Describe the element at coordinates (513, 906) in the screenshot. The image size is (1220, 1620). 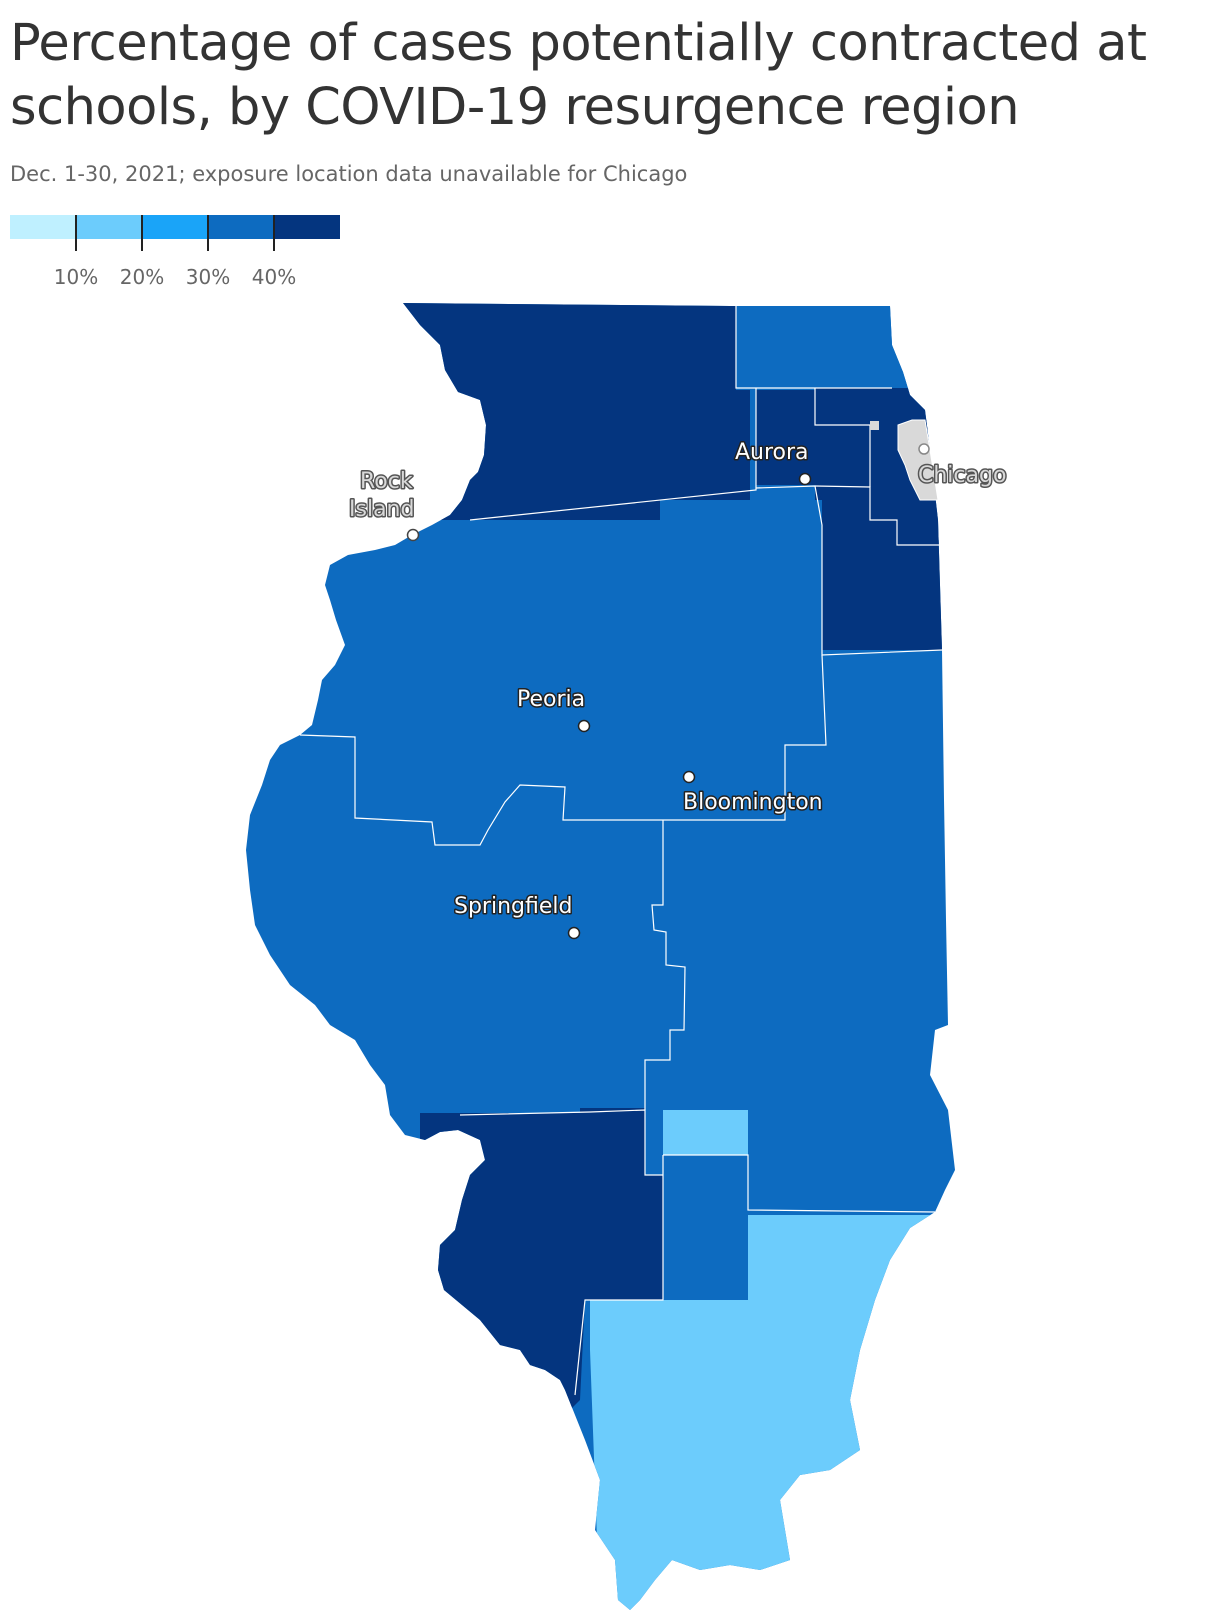
I see `springfield-label: Springfield` at that location.